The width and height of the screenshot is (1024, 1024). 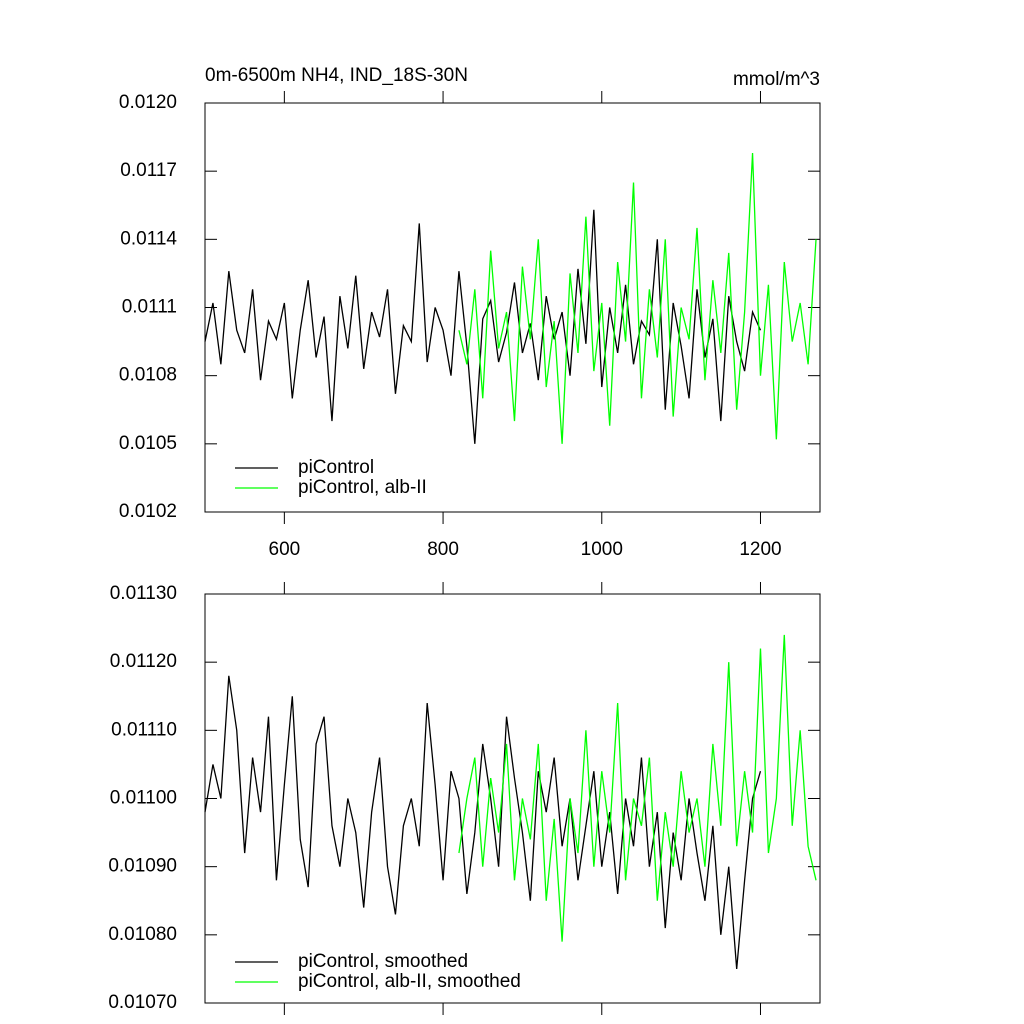 What do you see at coordinates (776, 79) in the screenshot?
I see `units-label: mmol/m^3` at bounding box center [776, 79].